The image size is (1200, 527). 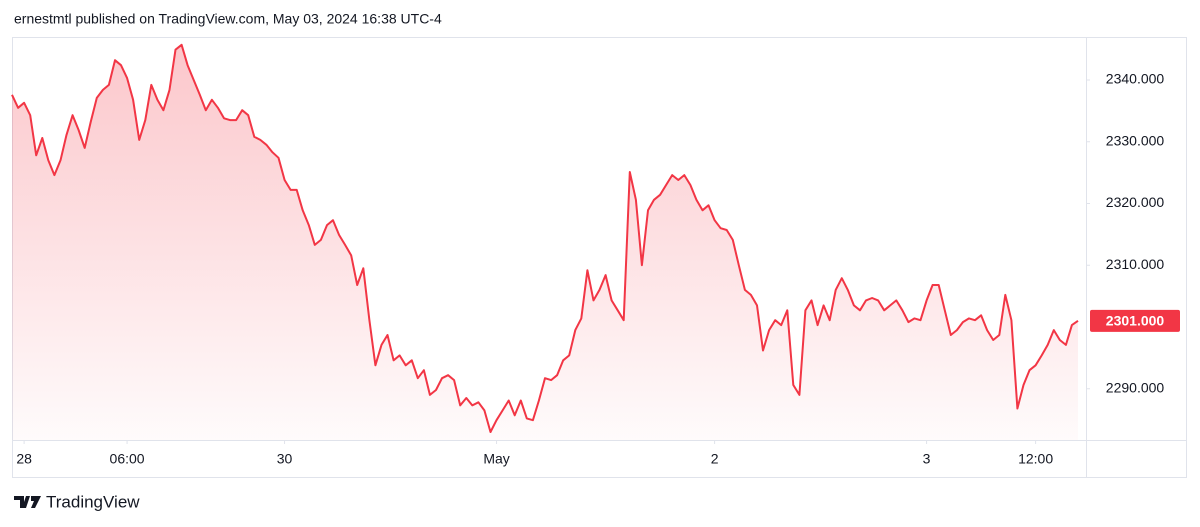 What do you see at coordinates (927, 459) in the screenshot?
I see `x-tick-label: 3` at bounding box center [927, 459].